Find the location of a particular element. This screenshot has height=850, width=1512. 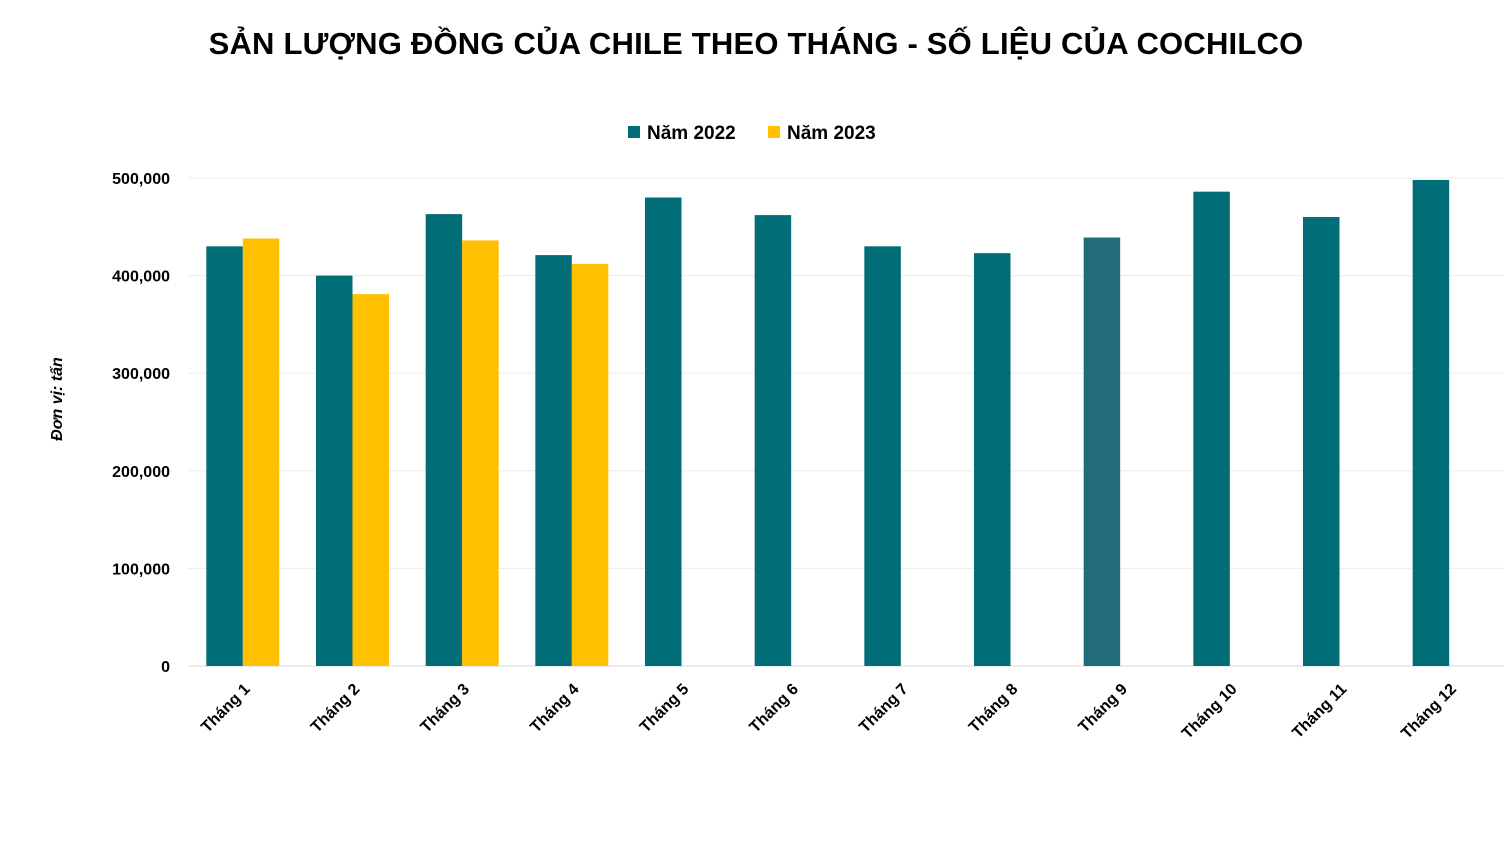

y-tick-label: 400,000 is located at coordinates (141, 277).